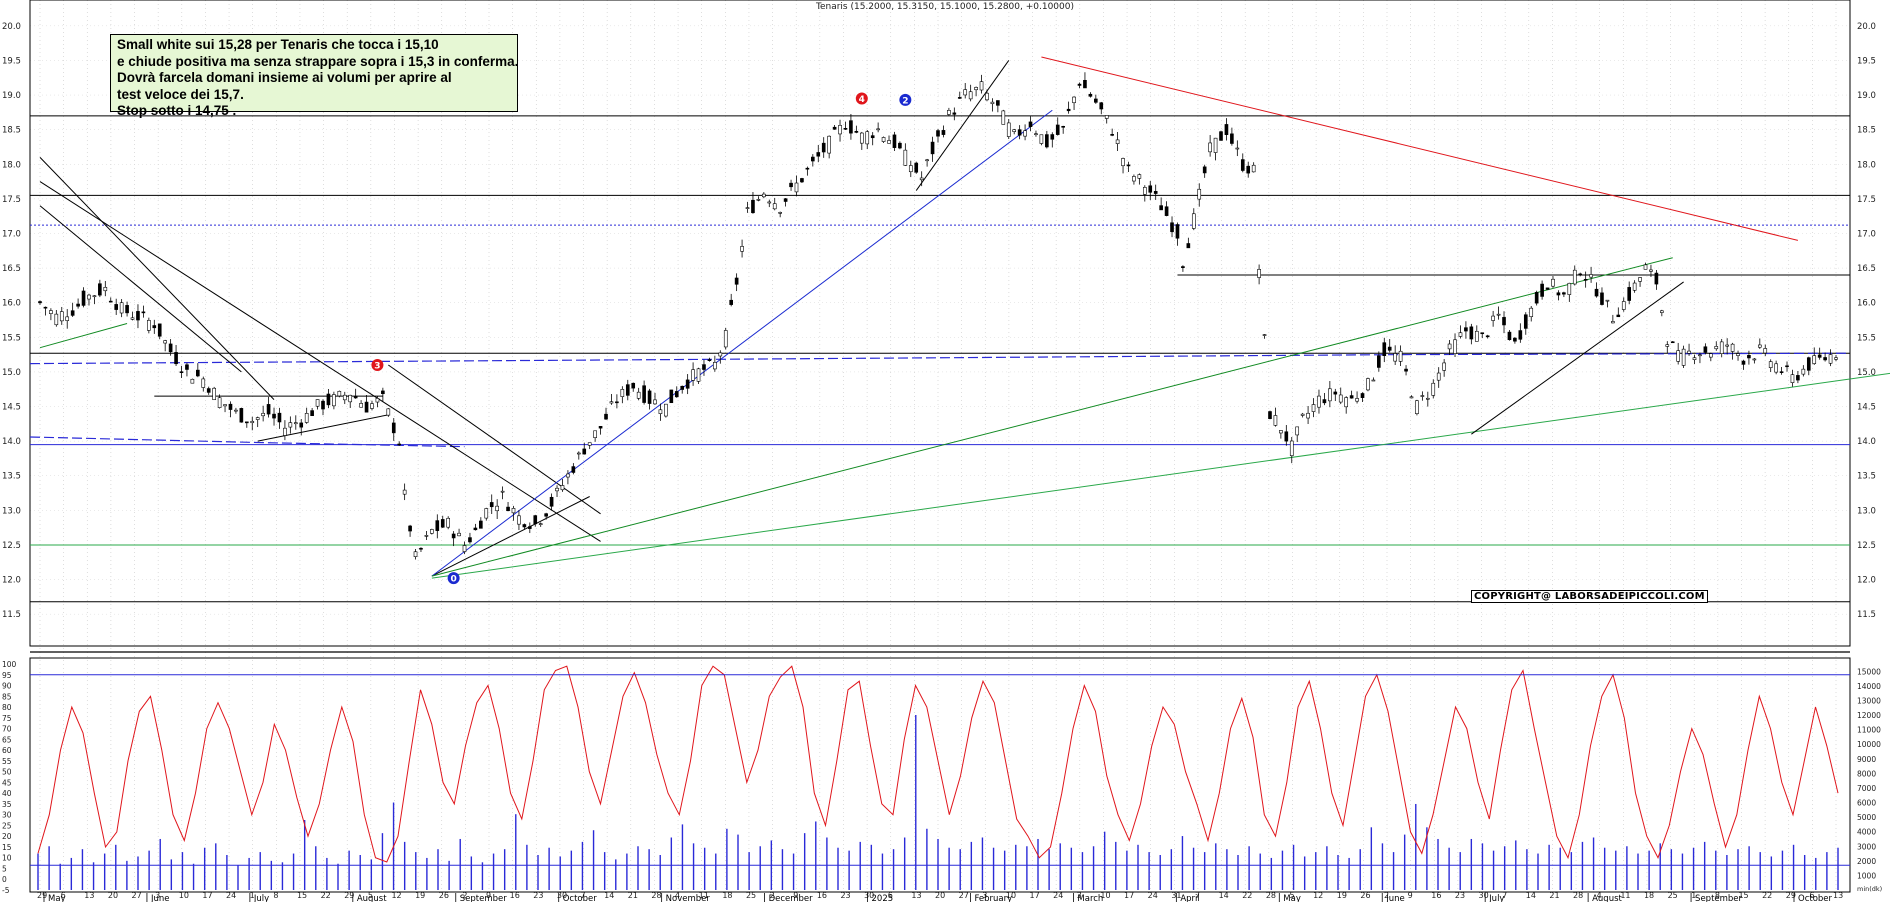 This screenshot has height=906, width=1890. What do you see at coordinates (940, 358) in the screenshot?
I see `dashed-average-line` at bounding box center [940, 358].